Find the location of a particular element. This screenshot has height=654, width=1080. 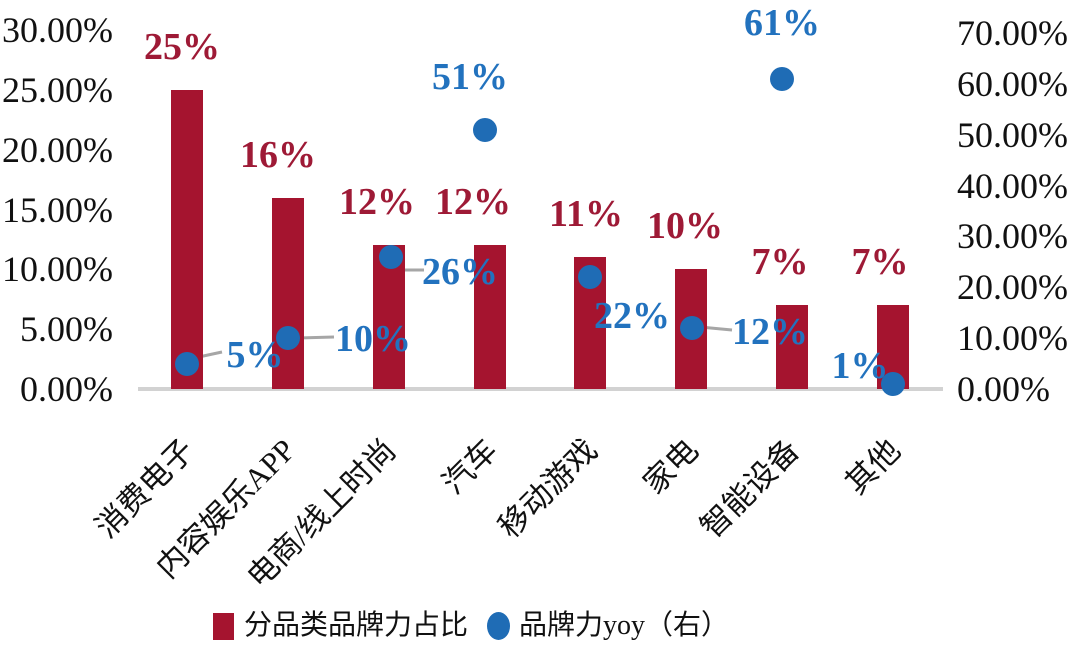

left-axis-tick: 10.00% is located at coordinates (57, 269).